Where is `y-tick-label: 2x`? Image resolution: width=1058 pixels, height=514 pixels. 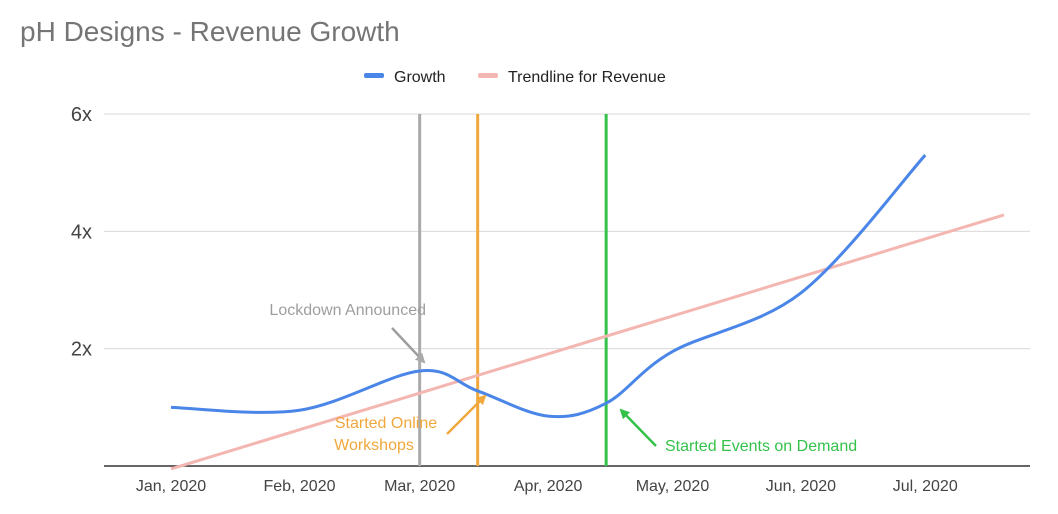 y-tick-label: 2x is located at coordinates (81, 350).